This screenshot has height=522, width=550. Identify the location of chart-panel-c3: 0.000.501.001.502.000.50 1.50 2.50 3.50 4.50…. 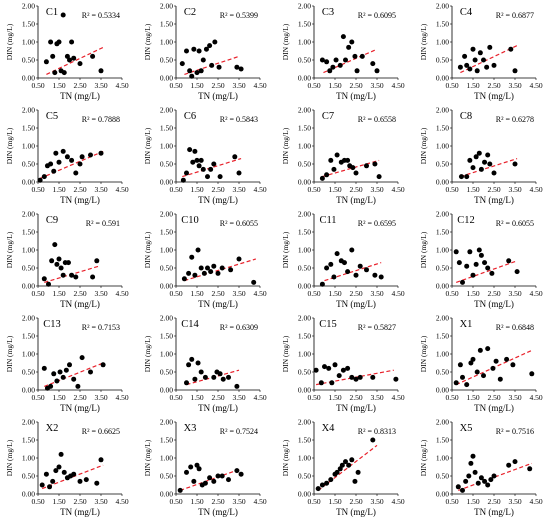
(343, 52).